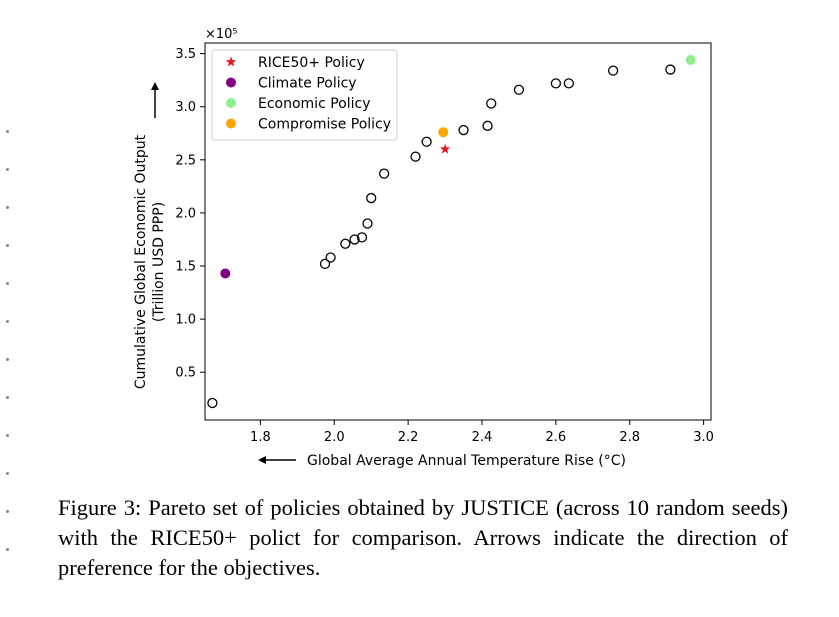 The height and width of the screenshot is (617, 839). What do you see at coordinates (185, 320) in the screenshot?
I see `y-tick-label: 1.0` at bounding box center [185, 320].